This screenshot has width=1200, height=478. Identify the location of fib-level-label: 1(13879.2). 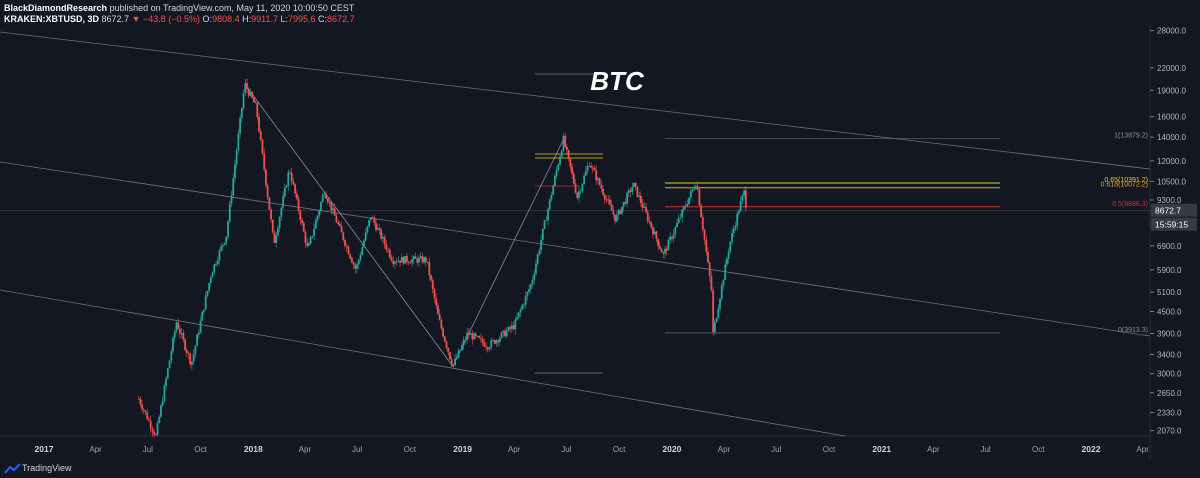
(1131, 135).